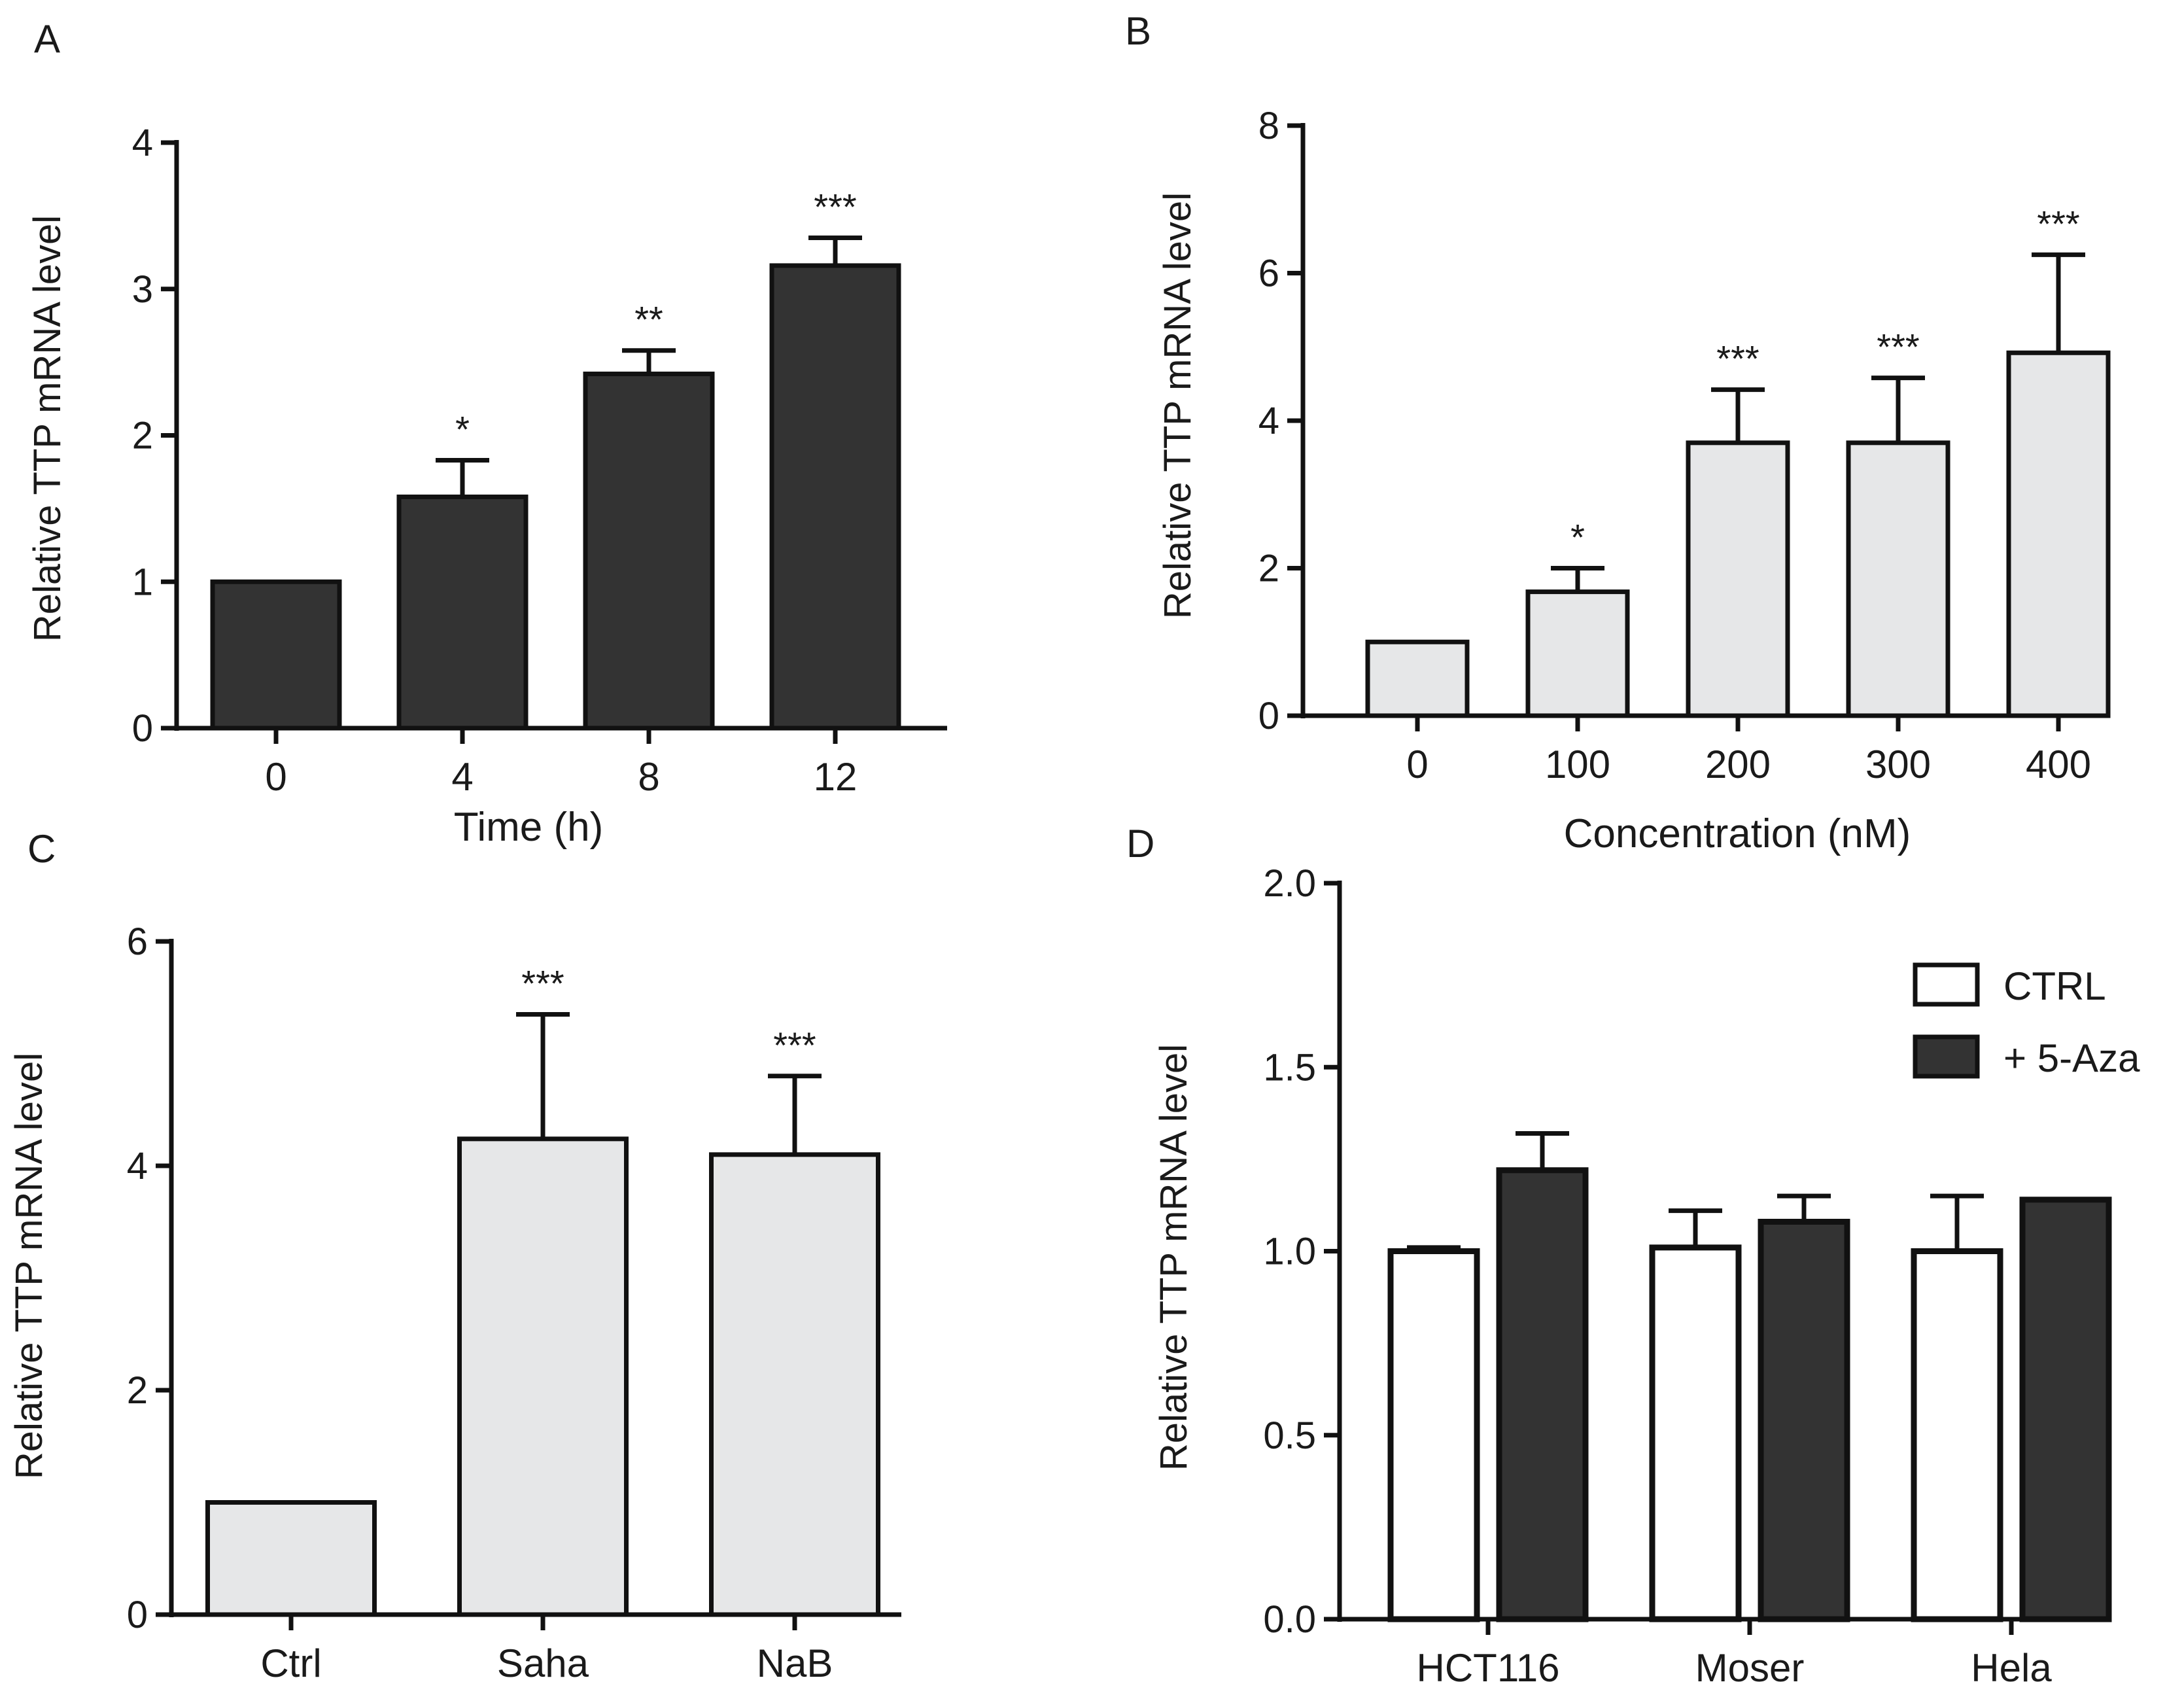  Describe the element at coordinates (1289, 883) in the screenshot. I see `y-tick-label: 2.0` at that location.